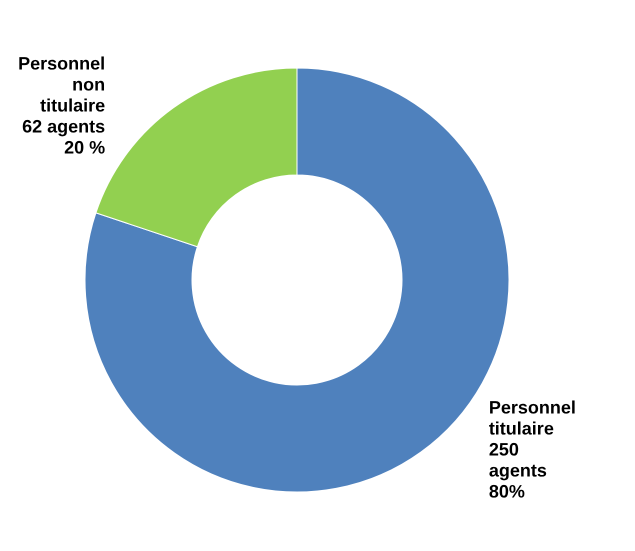  Describe the element at coordinates (64, 137) in the screenshot. I see `data-label: 62 agents 20 %` at that location.